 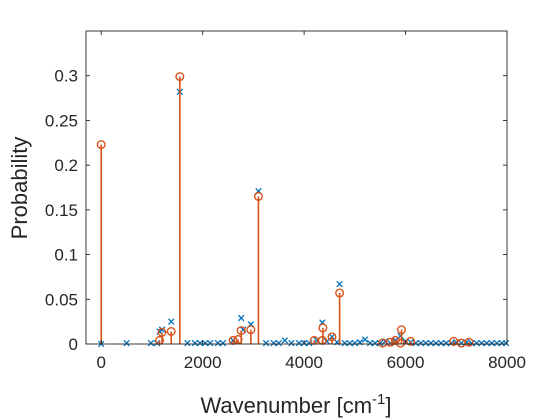 I want to click on y-tick-label: 0.3, so click(x=66, y=76).